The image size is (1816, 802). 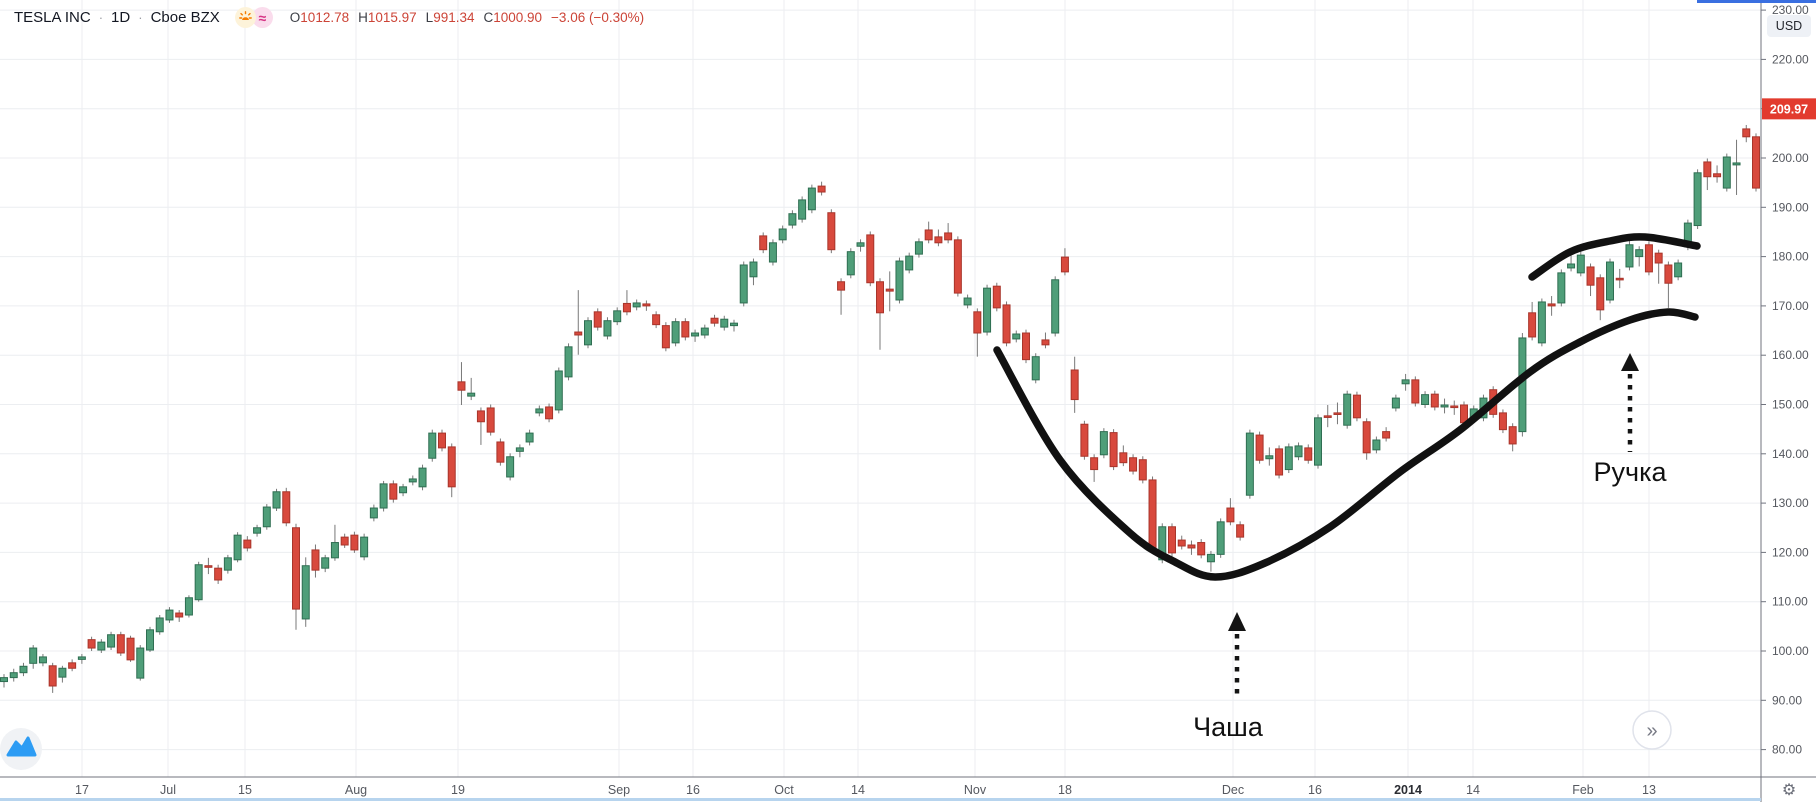 What do you see at coordinates (319, 17) in the screenshot?
I see `ohlc-item: O1012.78` at bounding box center [319, 17].